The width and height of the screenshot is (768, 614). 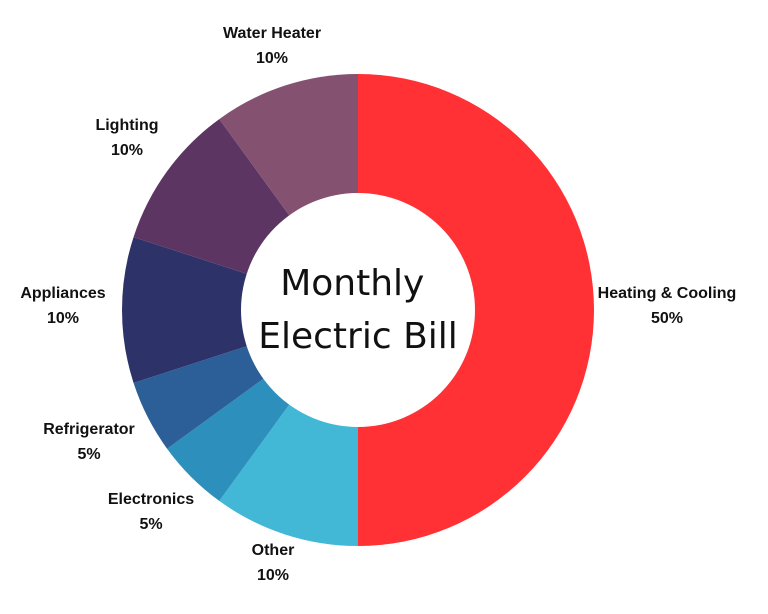 What do you see at coordinates (667, 293) in the screenshot?
I see `slice-category-label: Heating & Cooling` at bounding box center [667, 293].